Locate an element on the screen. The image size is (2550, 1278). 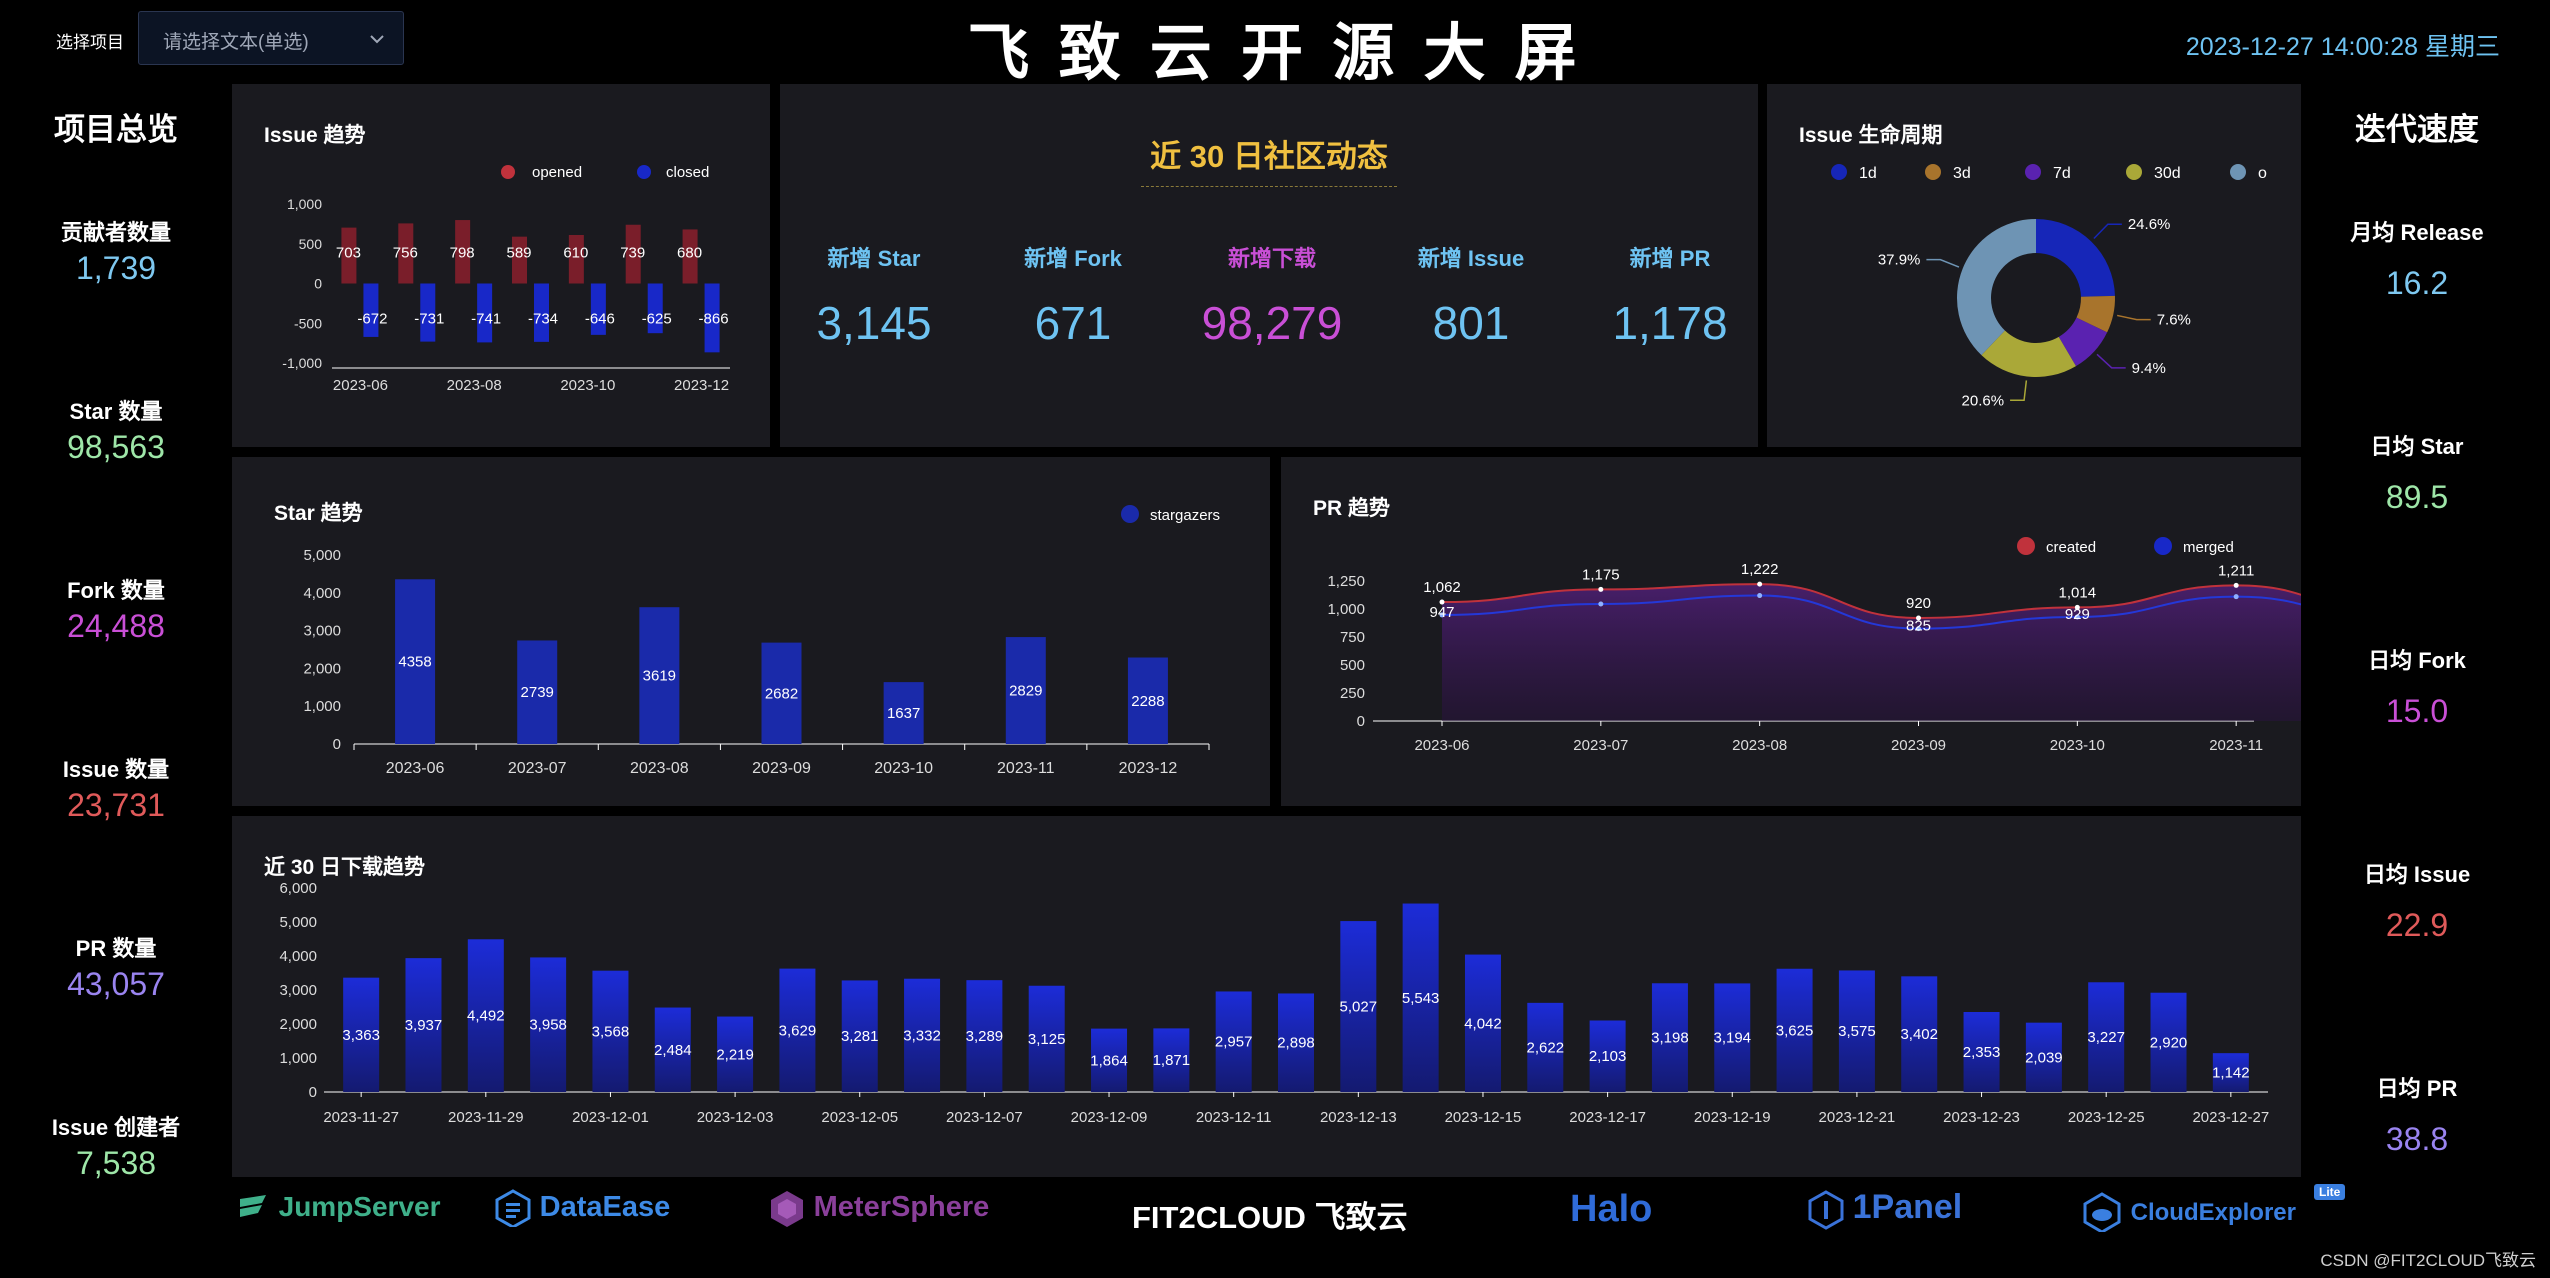
cloudexplorer-logo: CloudExplorer Lite is located at coordinates (2214, 1209).